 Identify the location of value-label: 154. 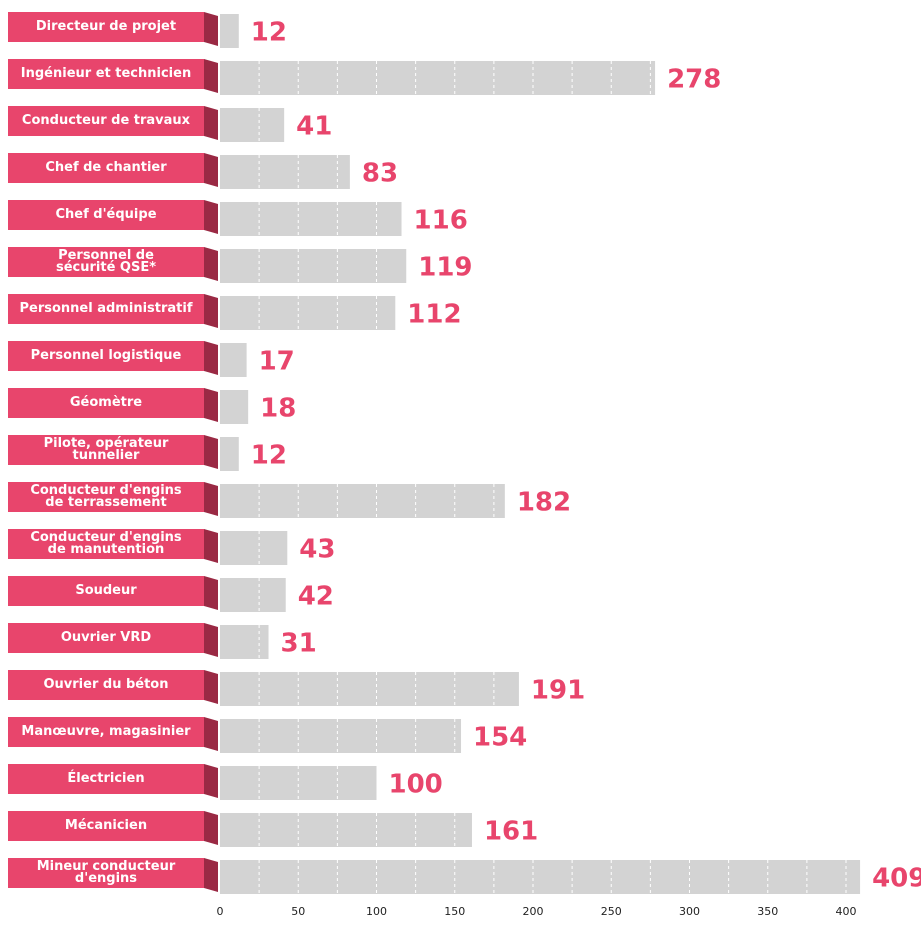
(500, 738).